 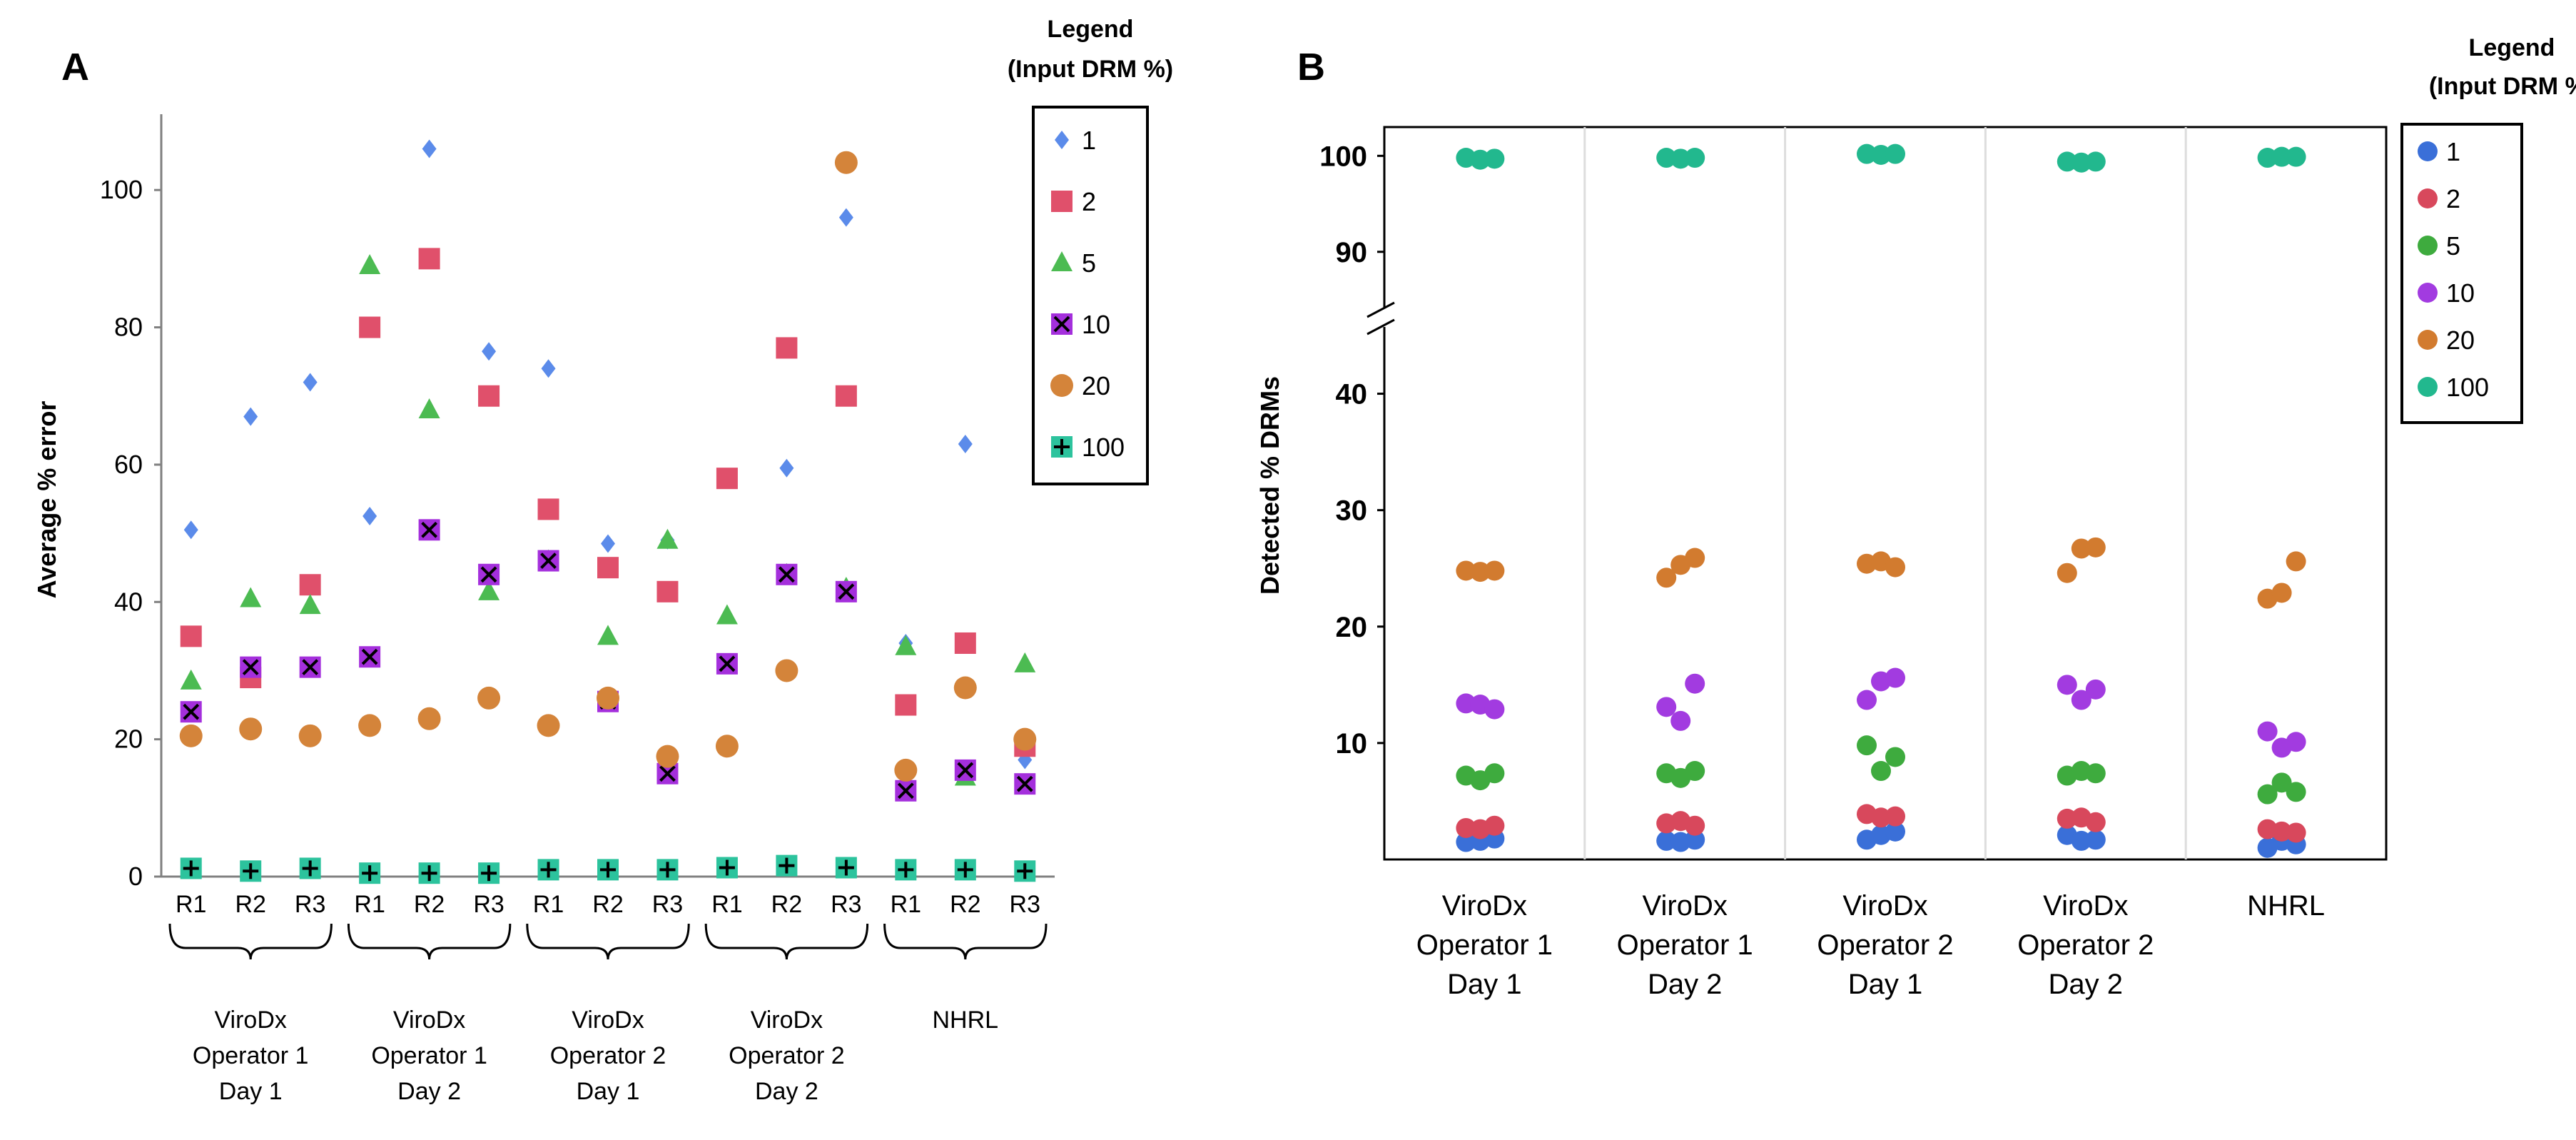 What do you see at coordinates (786, 1091) in the screenshot?
I see `panel-a-group-label: Day 2` at bounding box center [786, 1091].